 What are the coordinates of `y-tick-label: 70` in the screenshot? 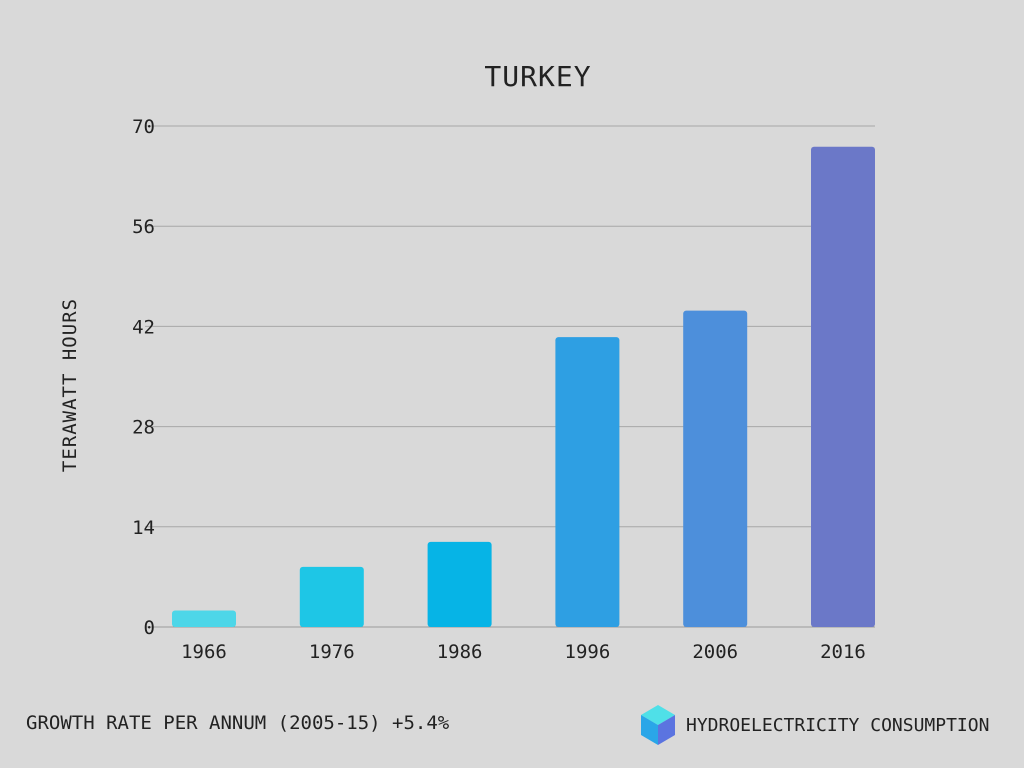 It's located at (143, 127).